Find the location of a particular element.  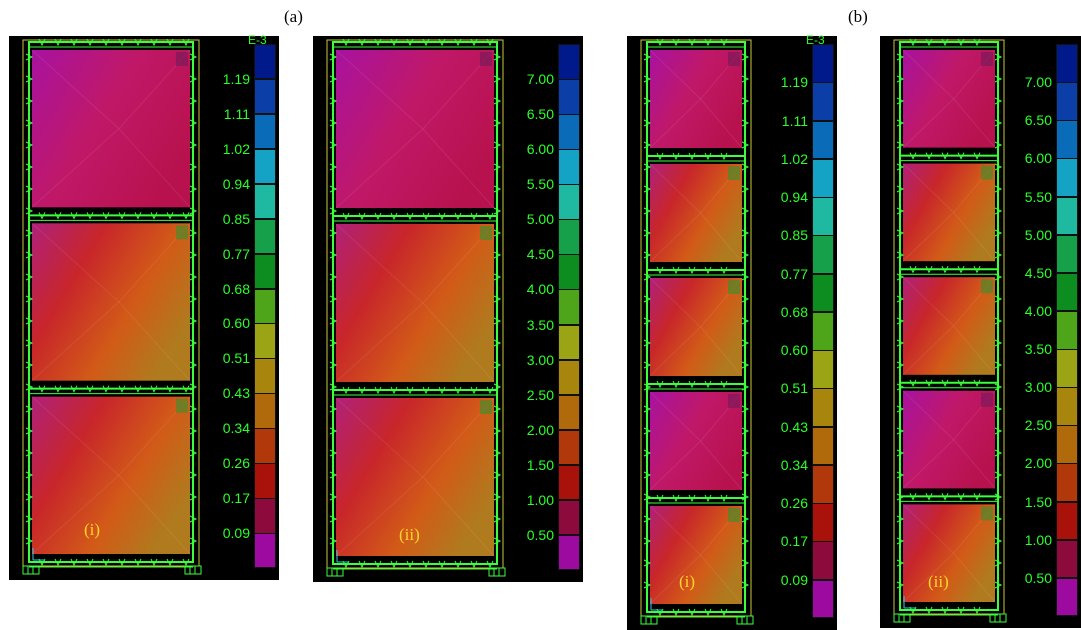

colorbar-tick-label: 1.11 is located at coordinates (236, 113).